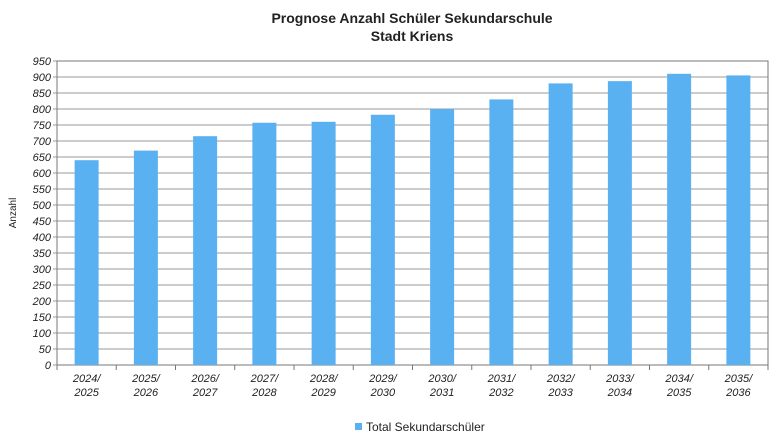 This screenshot has width=774, height=434. I want to click on y-tick-label: 850, so click(42, 94).